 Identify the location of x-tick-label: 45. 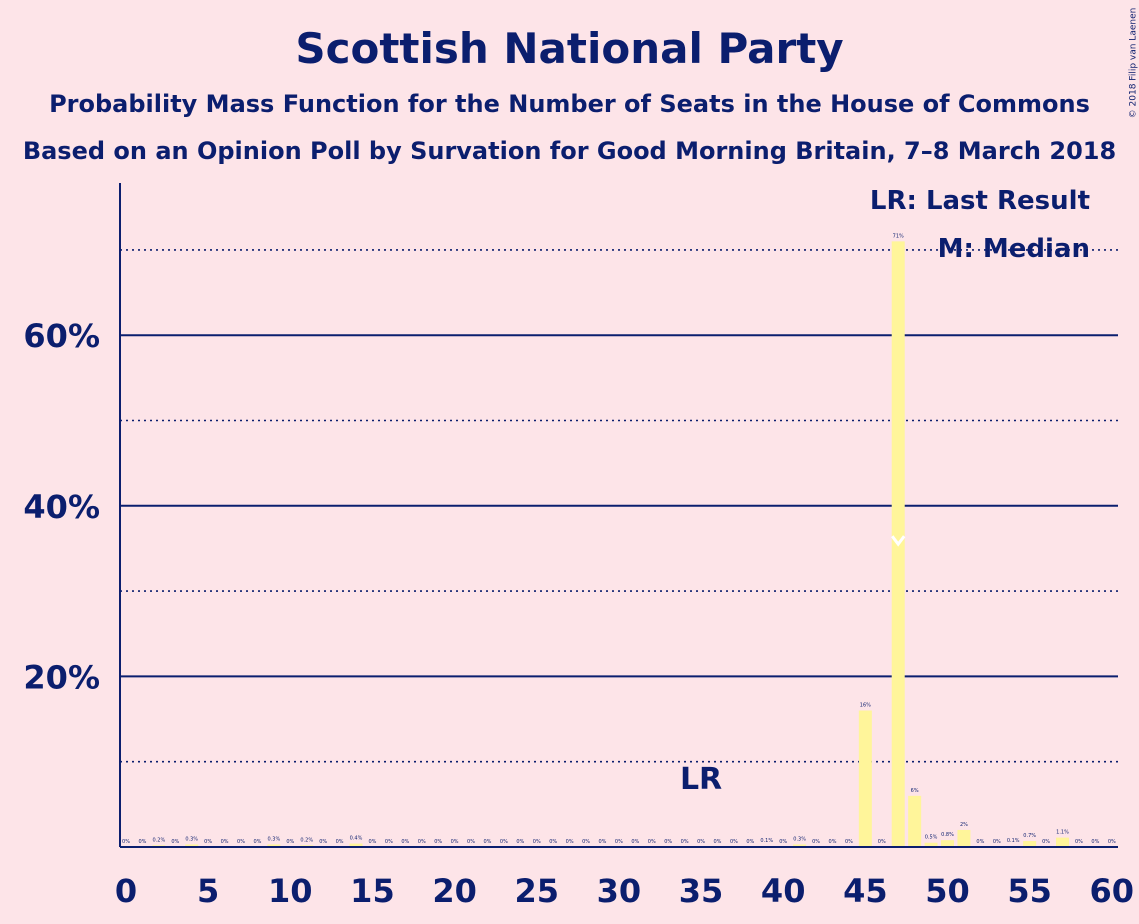
(865, 891).